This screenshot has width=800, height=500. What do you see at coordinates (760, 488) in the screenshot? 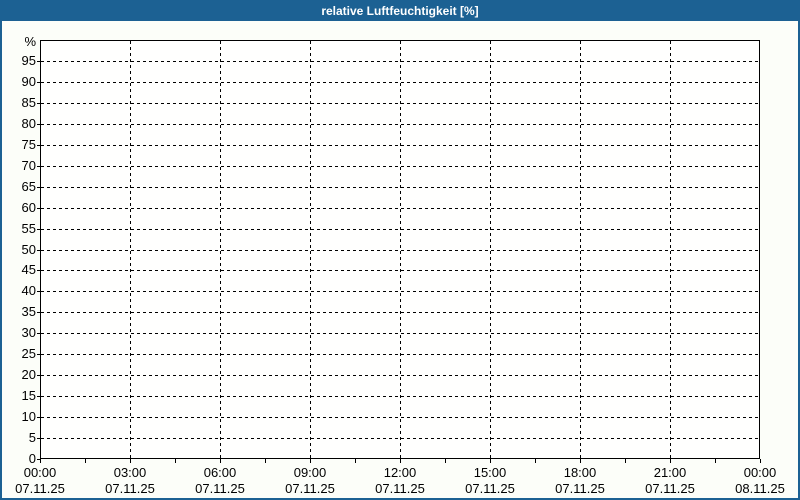
I see `x-axis-date-label: 08.11.25` at bounding box center [760, 488].